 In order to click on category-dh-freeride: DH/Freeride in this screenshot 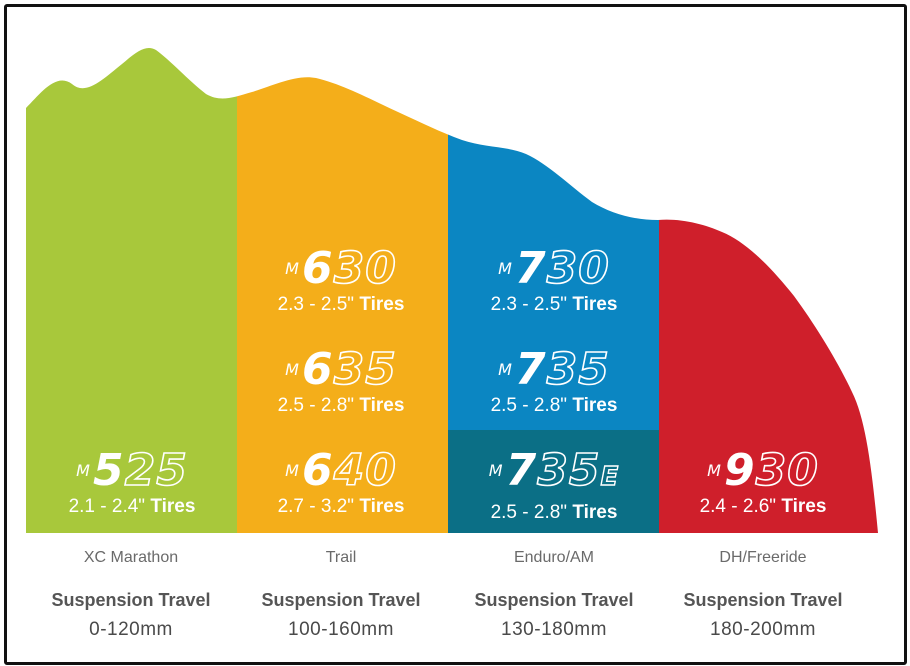, I will do `click(763, 557)`.